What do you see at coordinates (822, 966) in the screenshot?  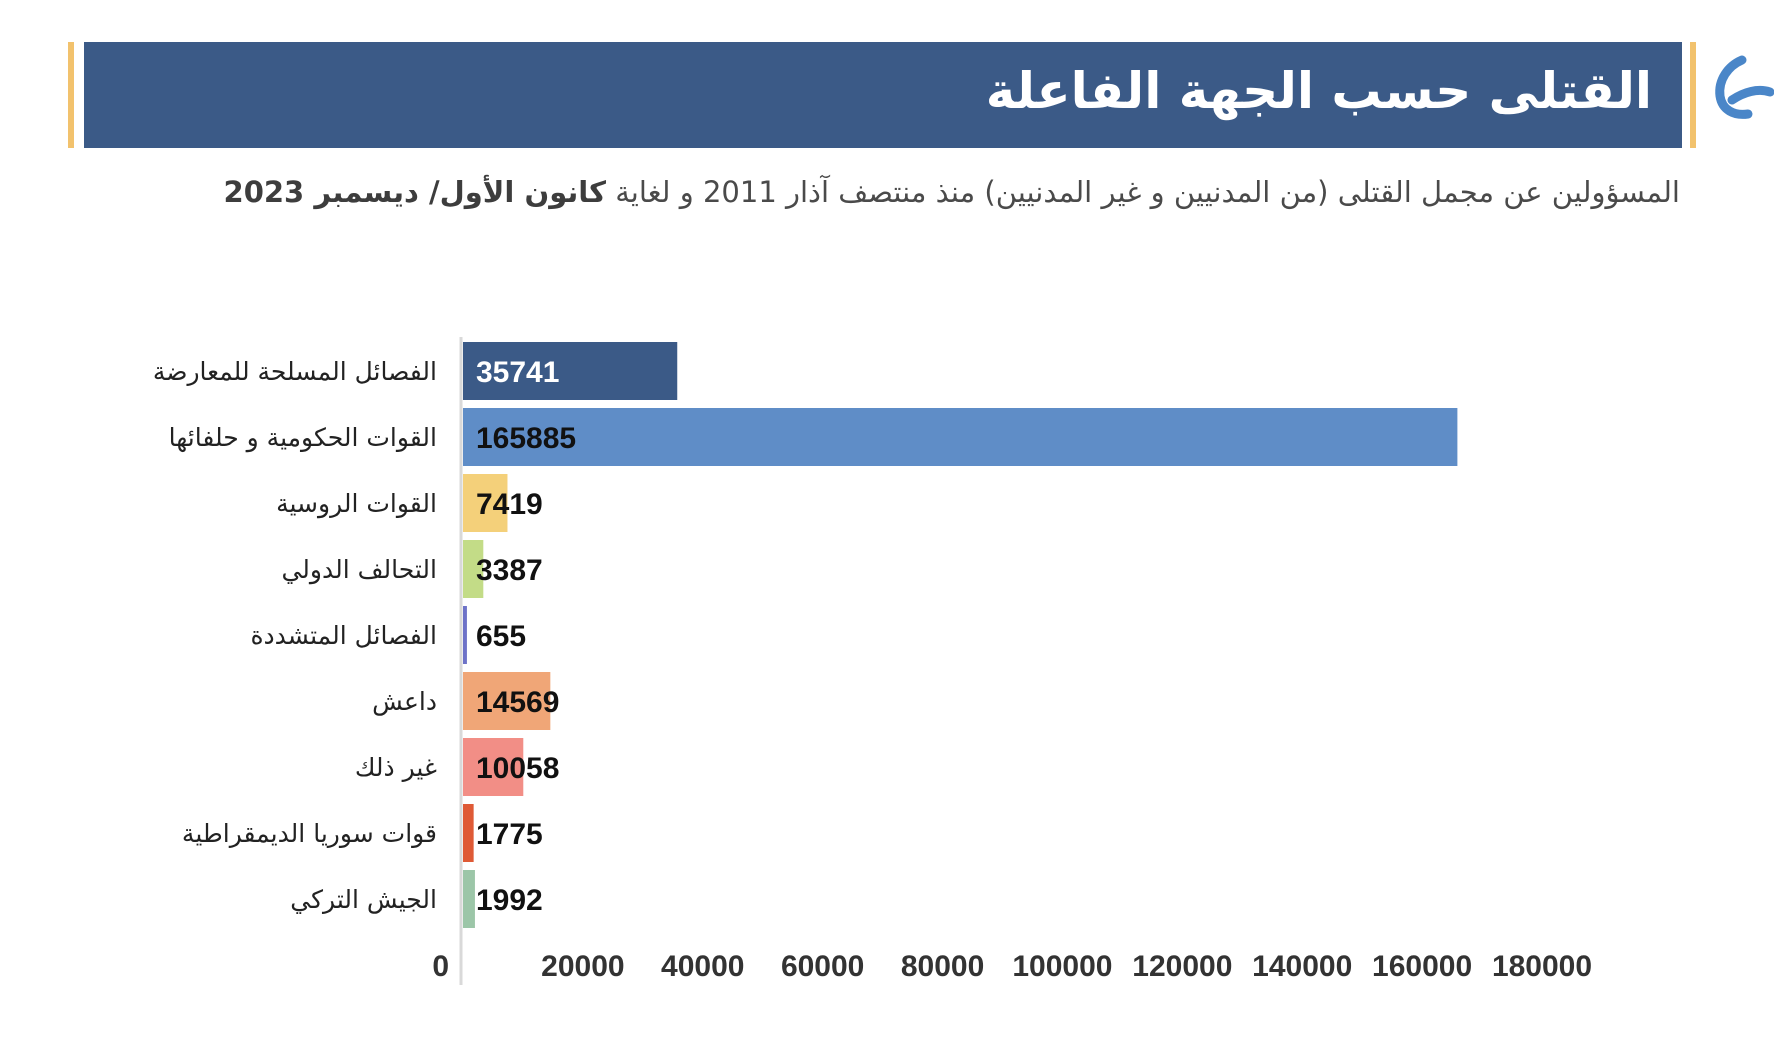 I see `x-tick-label: 60000` at bounding box center [822, 966].